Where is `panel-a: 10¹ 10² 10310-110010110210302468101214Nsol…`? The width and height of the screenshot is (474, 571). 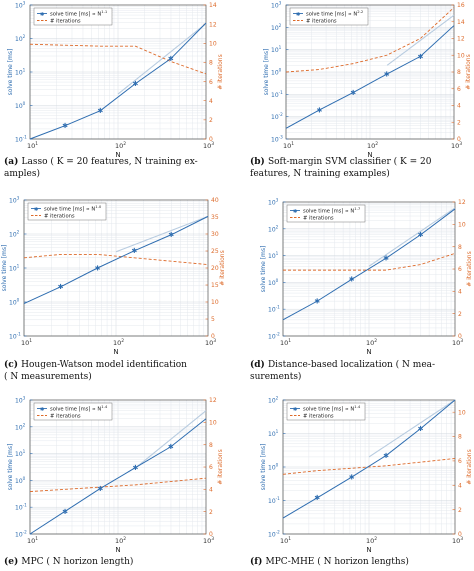
panel-a: 10¹ 10² 10310-110010110210302468101214Nsol… is located at coordinates (115, 80).